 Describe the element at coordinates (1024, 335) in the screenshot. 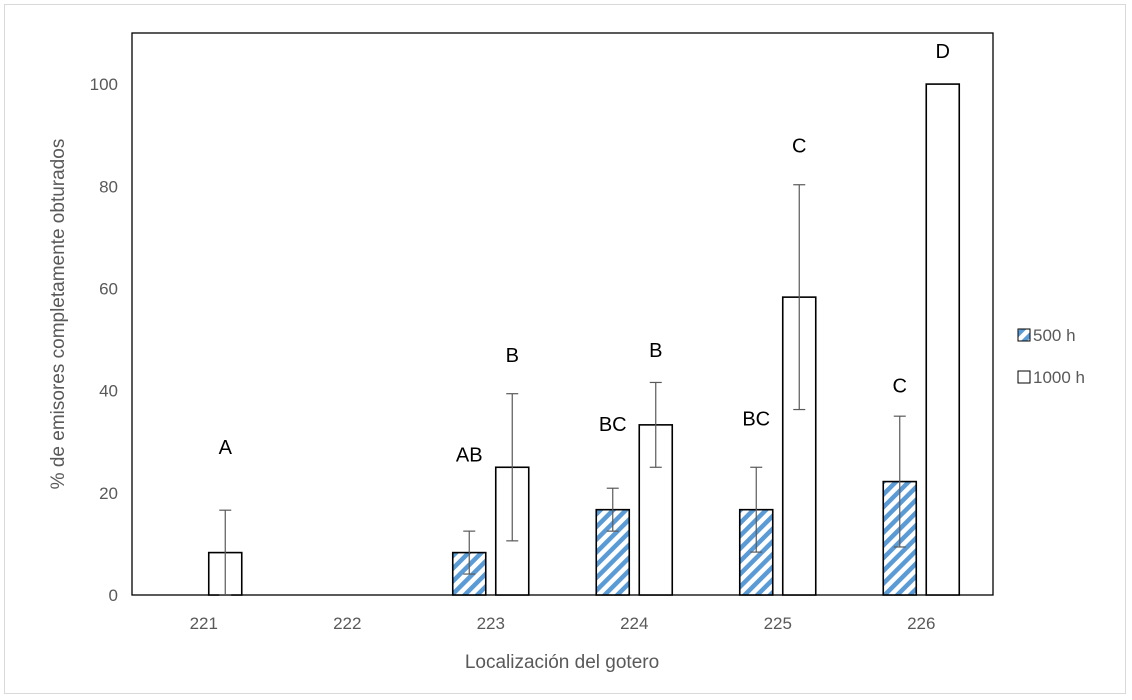

I see `legend-swatch-500h` at that location.